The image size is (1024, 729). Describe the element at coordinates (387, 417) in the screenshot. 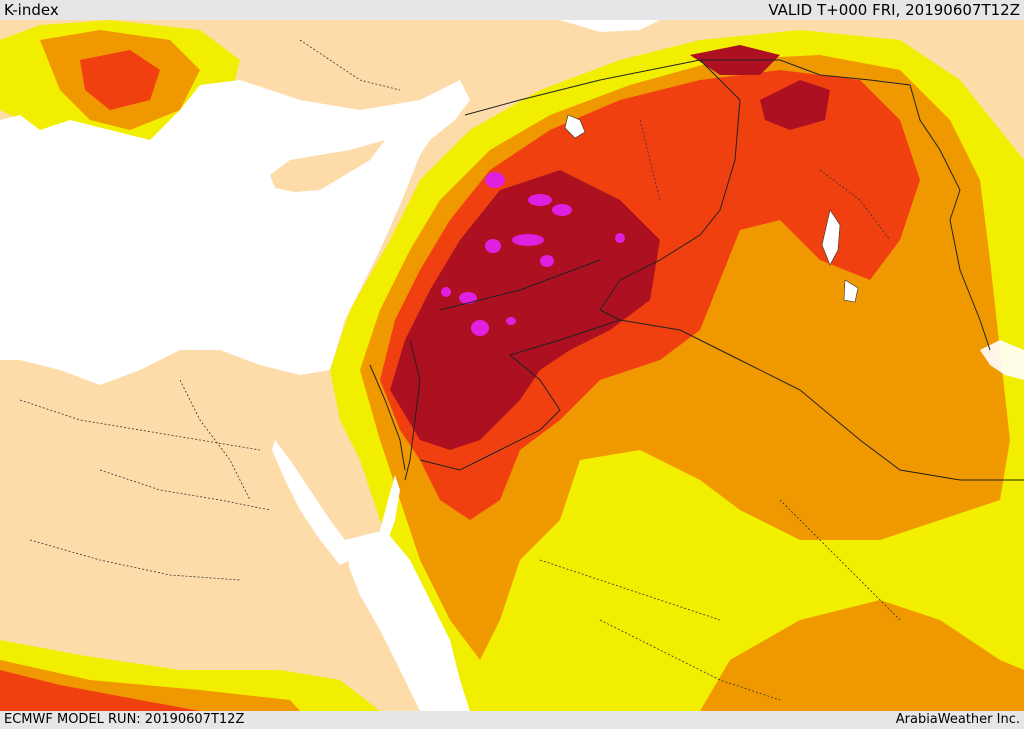

I see `border-egypt-israel` at that location.